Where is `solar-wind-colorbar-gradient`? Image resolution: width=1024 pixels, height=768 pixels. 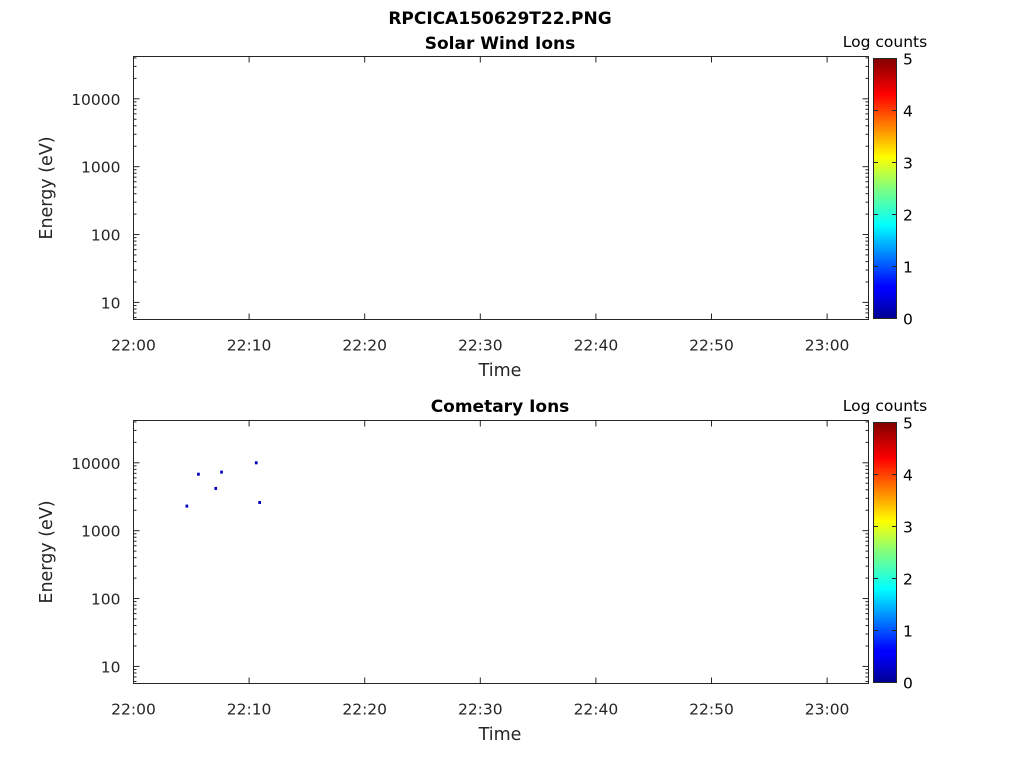
solar-wind-colorbar-gradient is located at coordinates (885, 188).